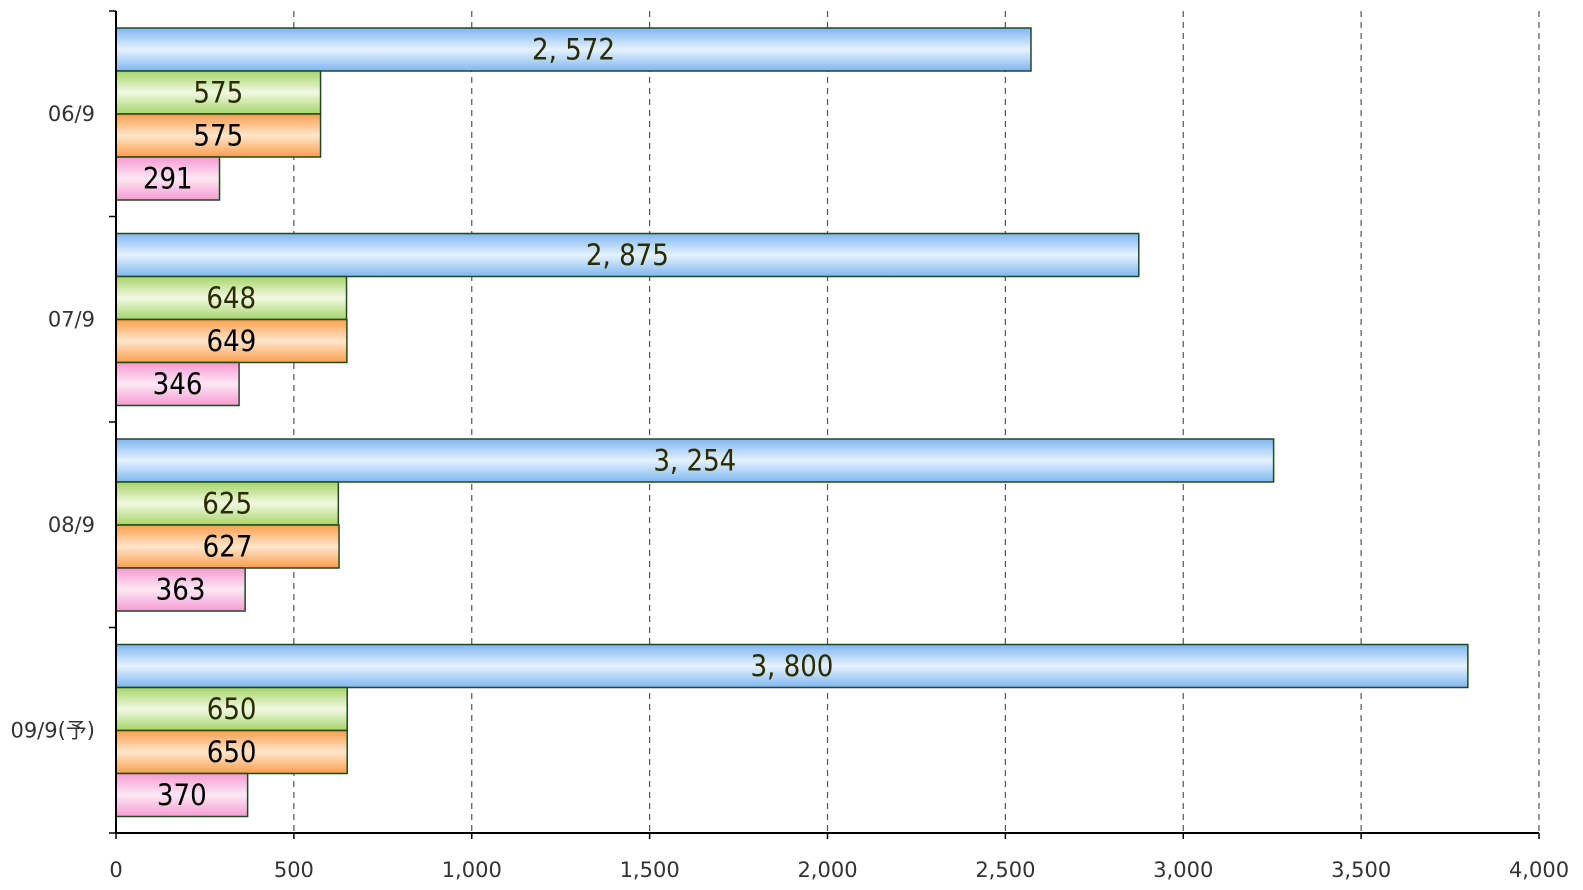 Image resolution: width=1583 pixels, height=890 pixels. I want to click on data-label: 648, so click(231, 298).